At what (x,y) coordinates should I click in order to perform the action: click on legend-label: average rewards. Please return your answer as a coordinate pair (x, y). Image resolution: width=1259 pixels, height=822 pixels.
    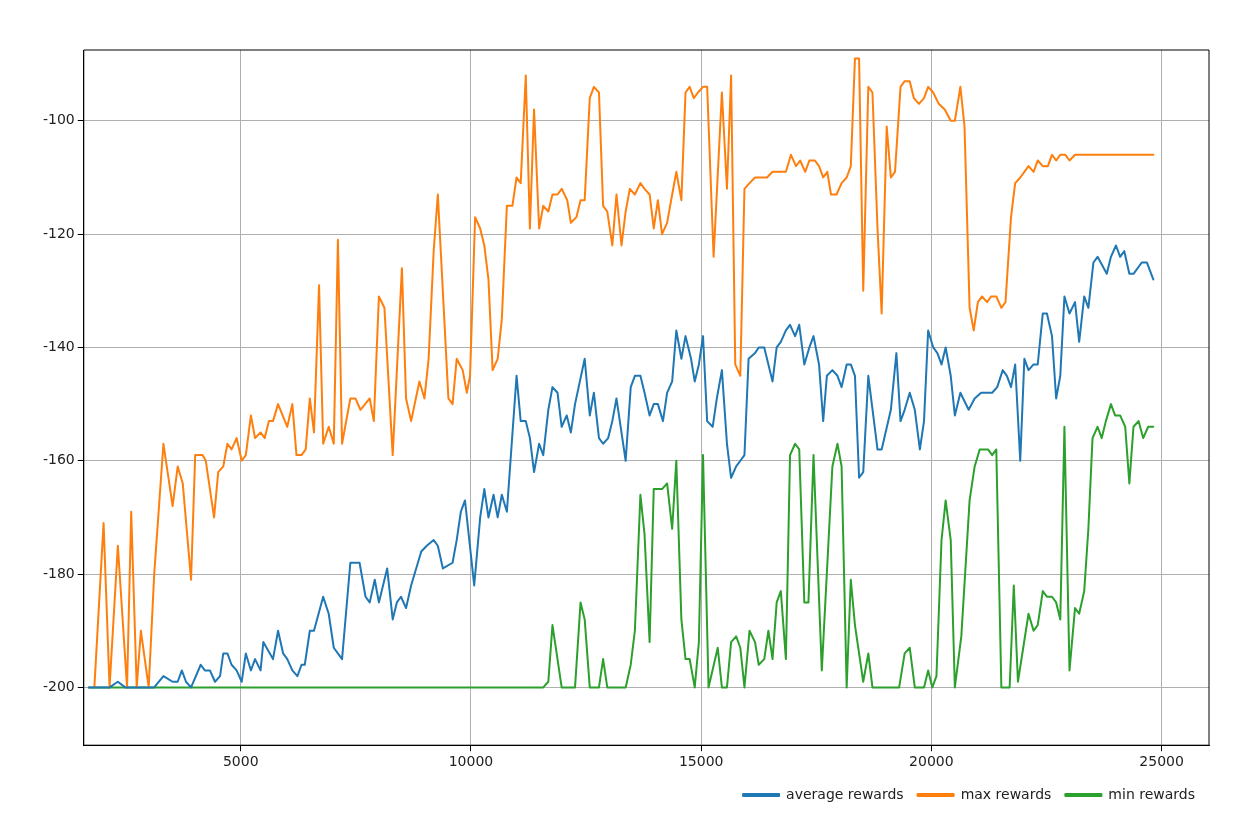
    Looking at the image, I should click on (845, 793).